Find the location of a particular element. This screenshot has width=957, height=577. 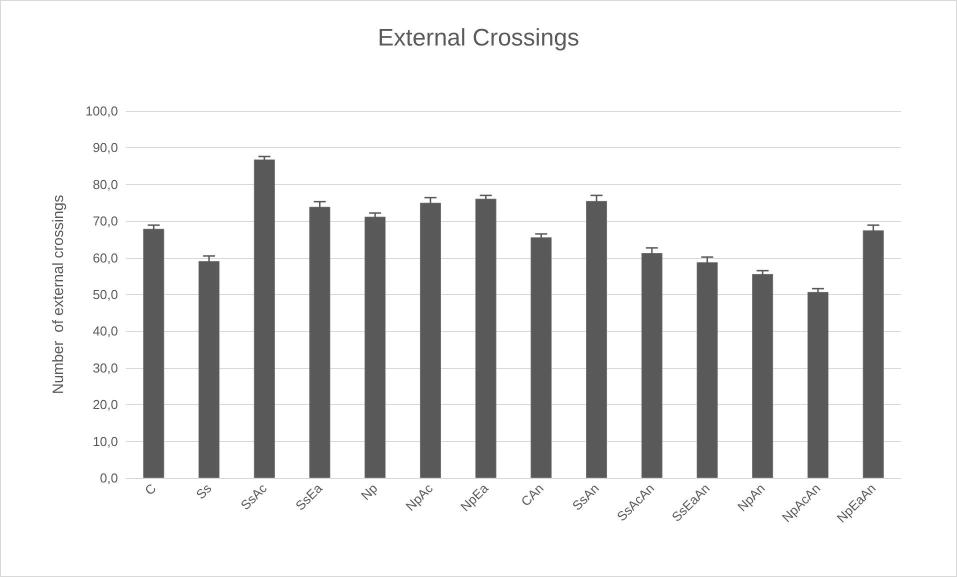

y-tick-label: 40,0 is located at coordinates (105, 331).